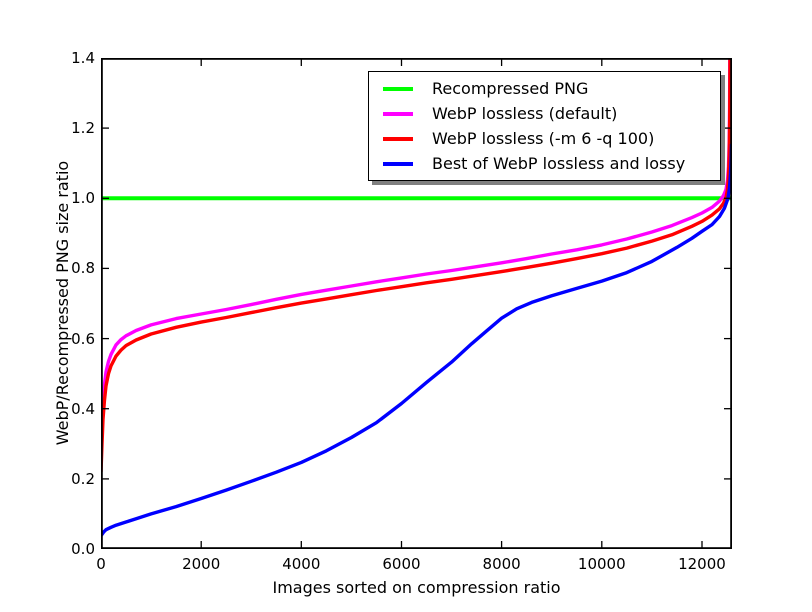 The image size is (812, 612). I want to click on legend-label: WebP lossless (-m 6 -q 100), so click(543, 138).